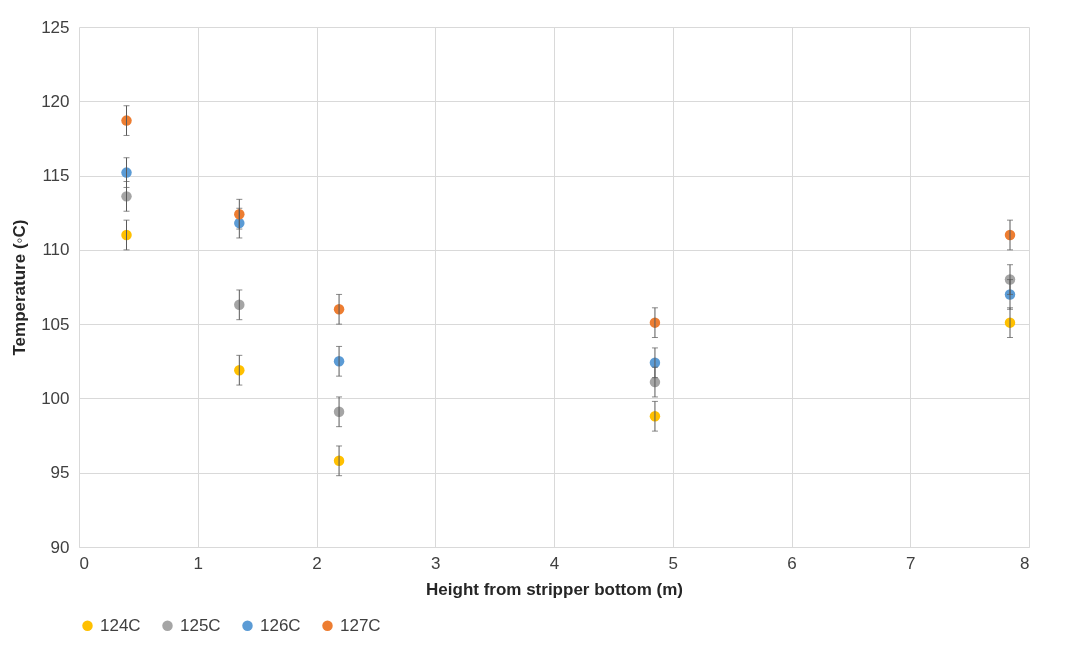 This screenshot has width=1070, height=666. I want to click on legend-label: 125C, so click(200, 625).